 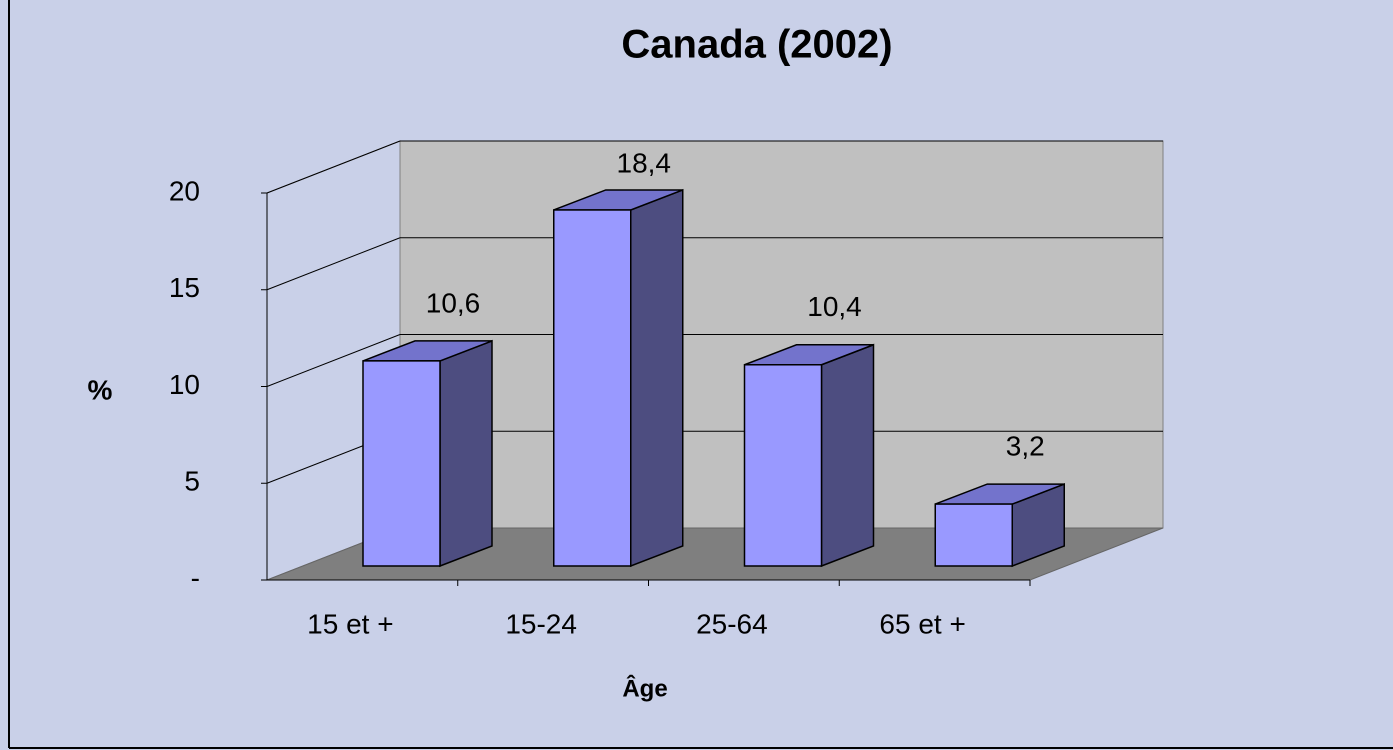 What do you see at coordinates (184, 384) in the screenshot?
I see `y-tick-label: 10` at bounding box center [184, 384].